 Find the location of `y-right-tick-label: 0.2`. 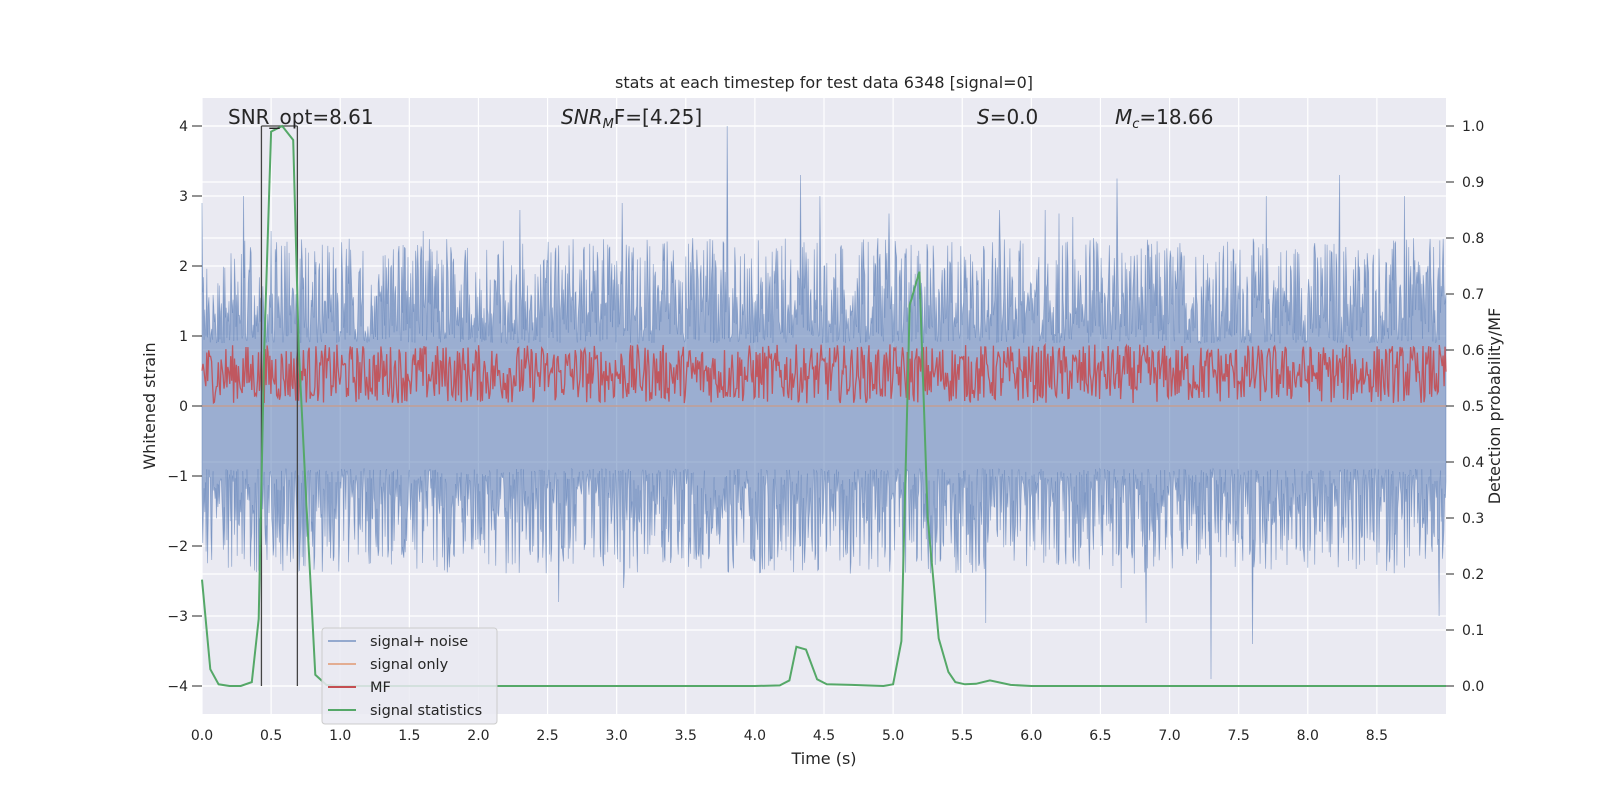

y-right-tick-label: 0.2 is located at coordinates (1473, 575).